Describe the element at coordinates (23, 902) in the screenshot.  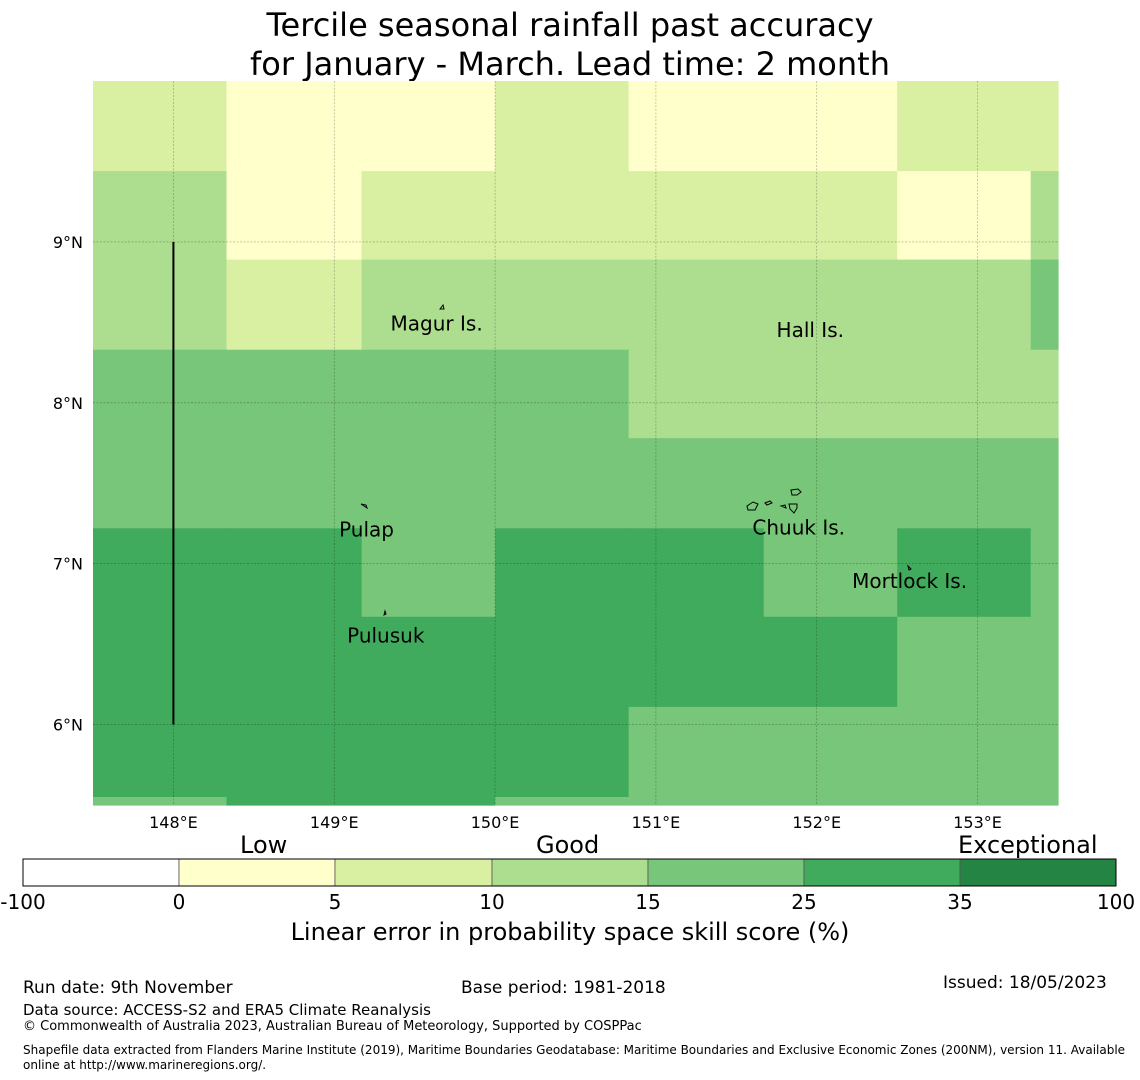
I see `colorbar-tick: -100` at that location.